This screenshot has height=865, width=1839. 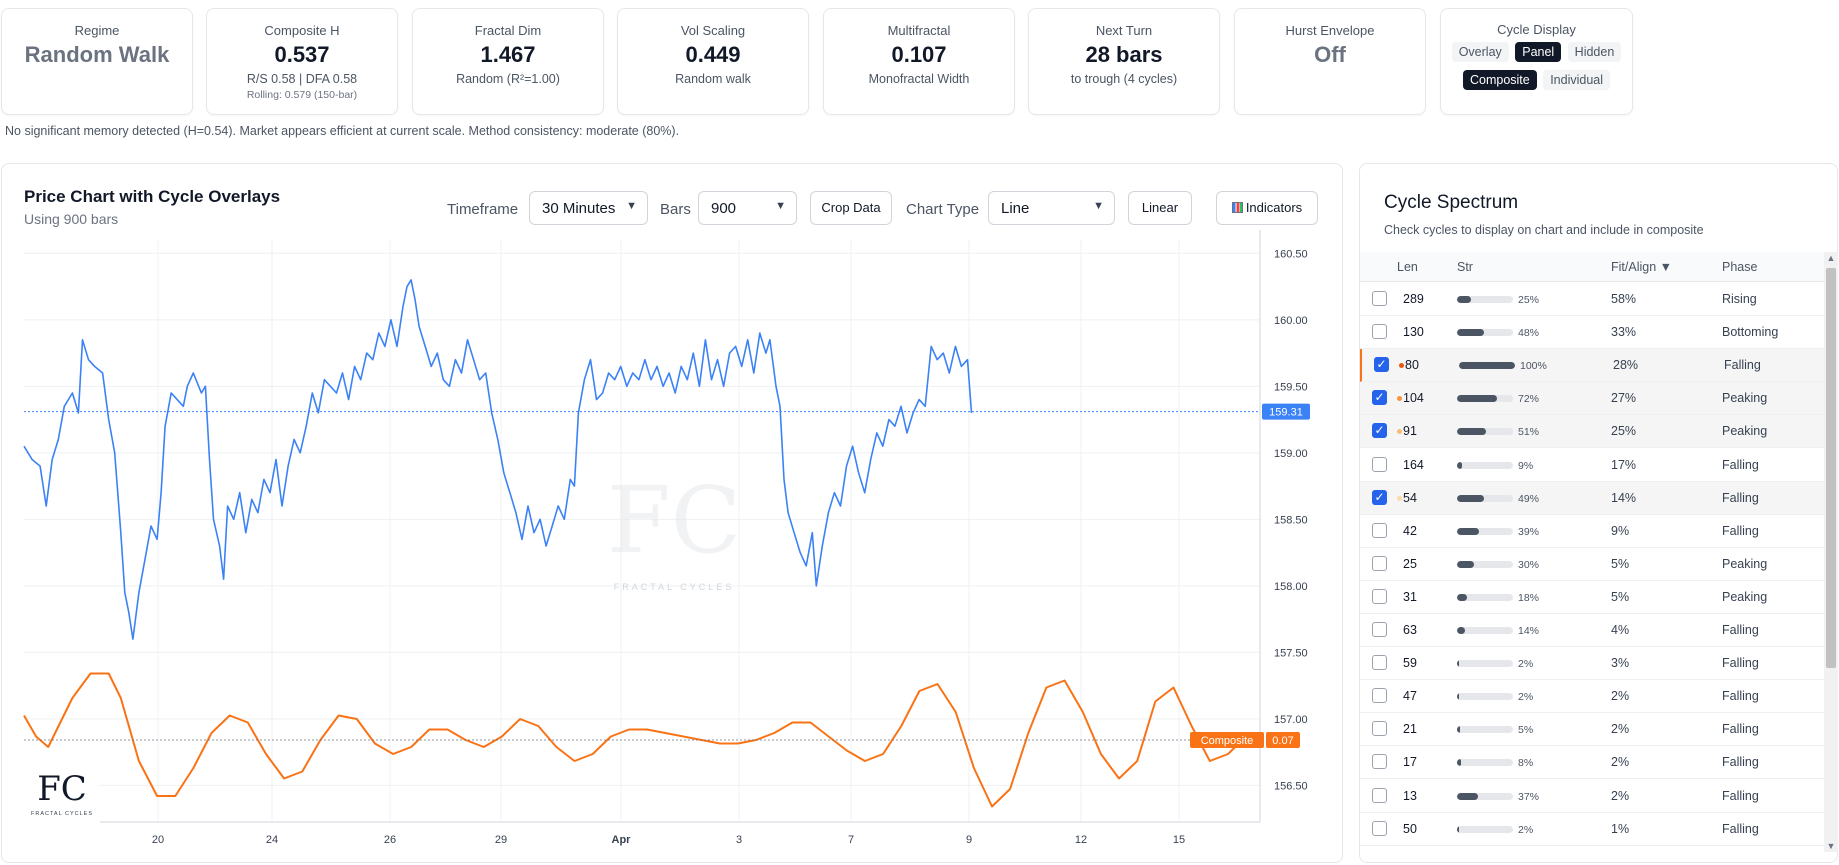 What do you see at coordinates (1592, 796) in the screenshot?
I see `spectrum-row: 13 37% 2% Falling` at bounding box center [1592, 796].